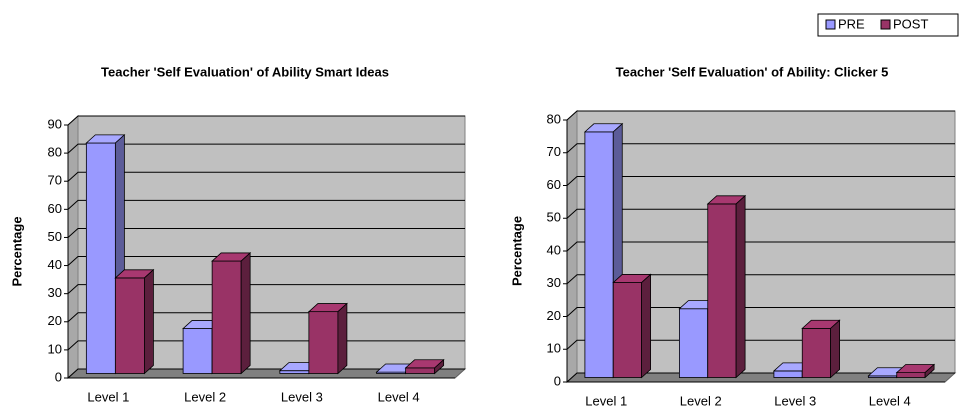 Image resolution: width=962 pixels, height=412 pixels. What do you see at coordinates (55, 123) in the screenshot?
I see `y-tick-label: 90` at bounding box center [55, 123].